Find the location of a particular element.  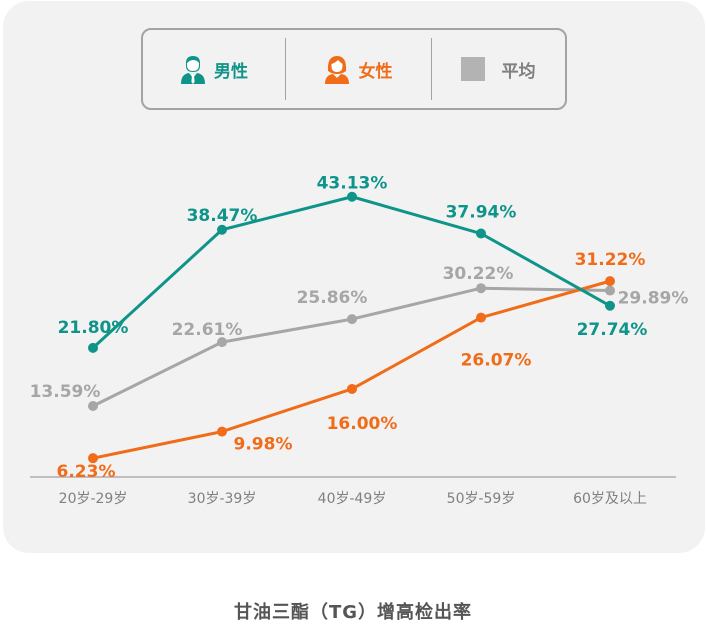

legend-label-average: 平均 is located at coordinates (518, 71).